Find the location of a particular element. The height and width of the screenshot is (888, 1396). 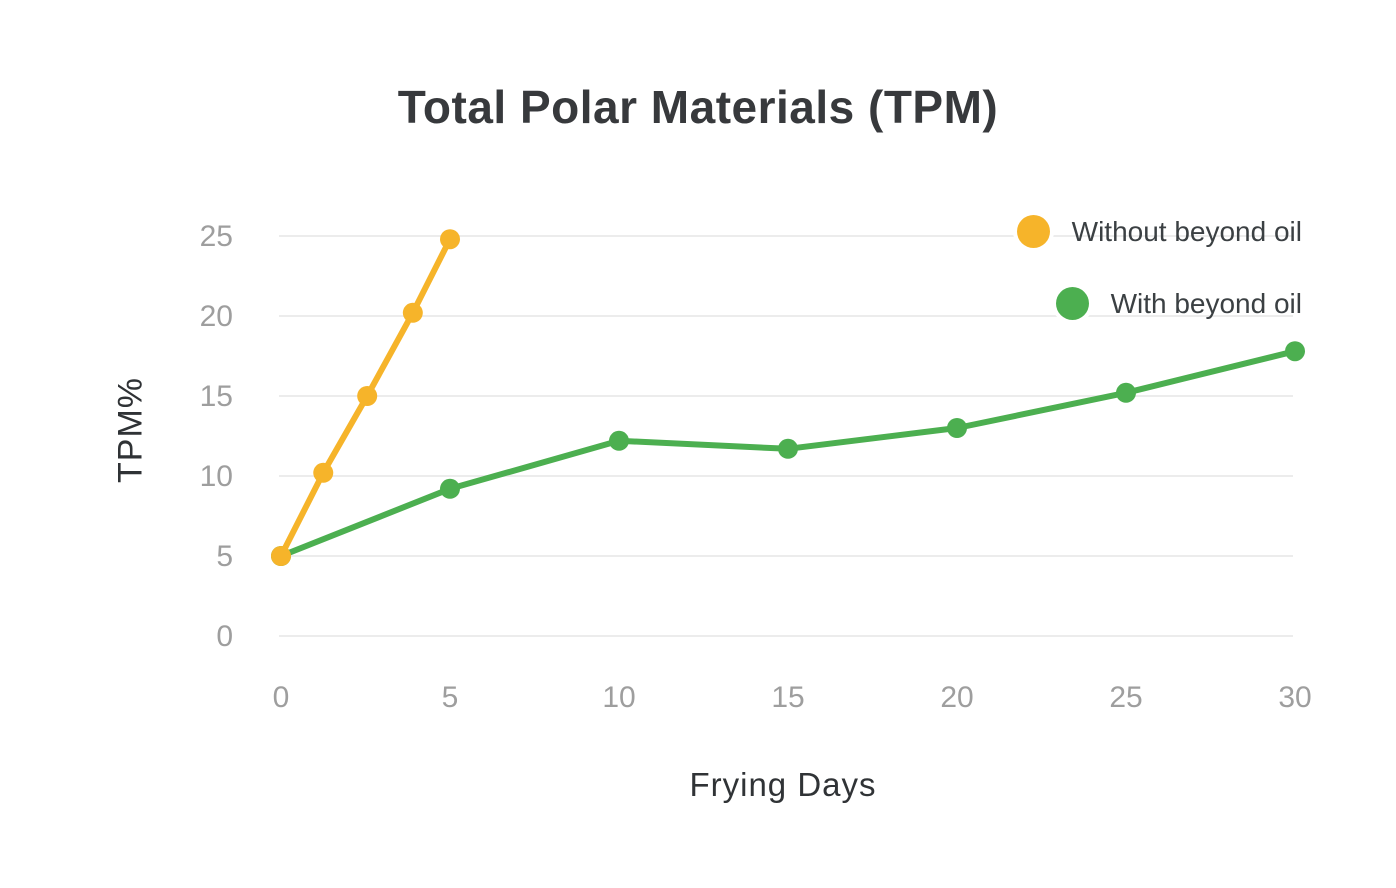

x-tick-label: 25 is located at coordinates (1125, 697).